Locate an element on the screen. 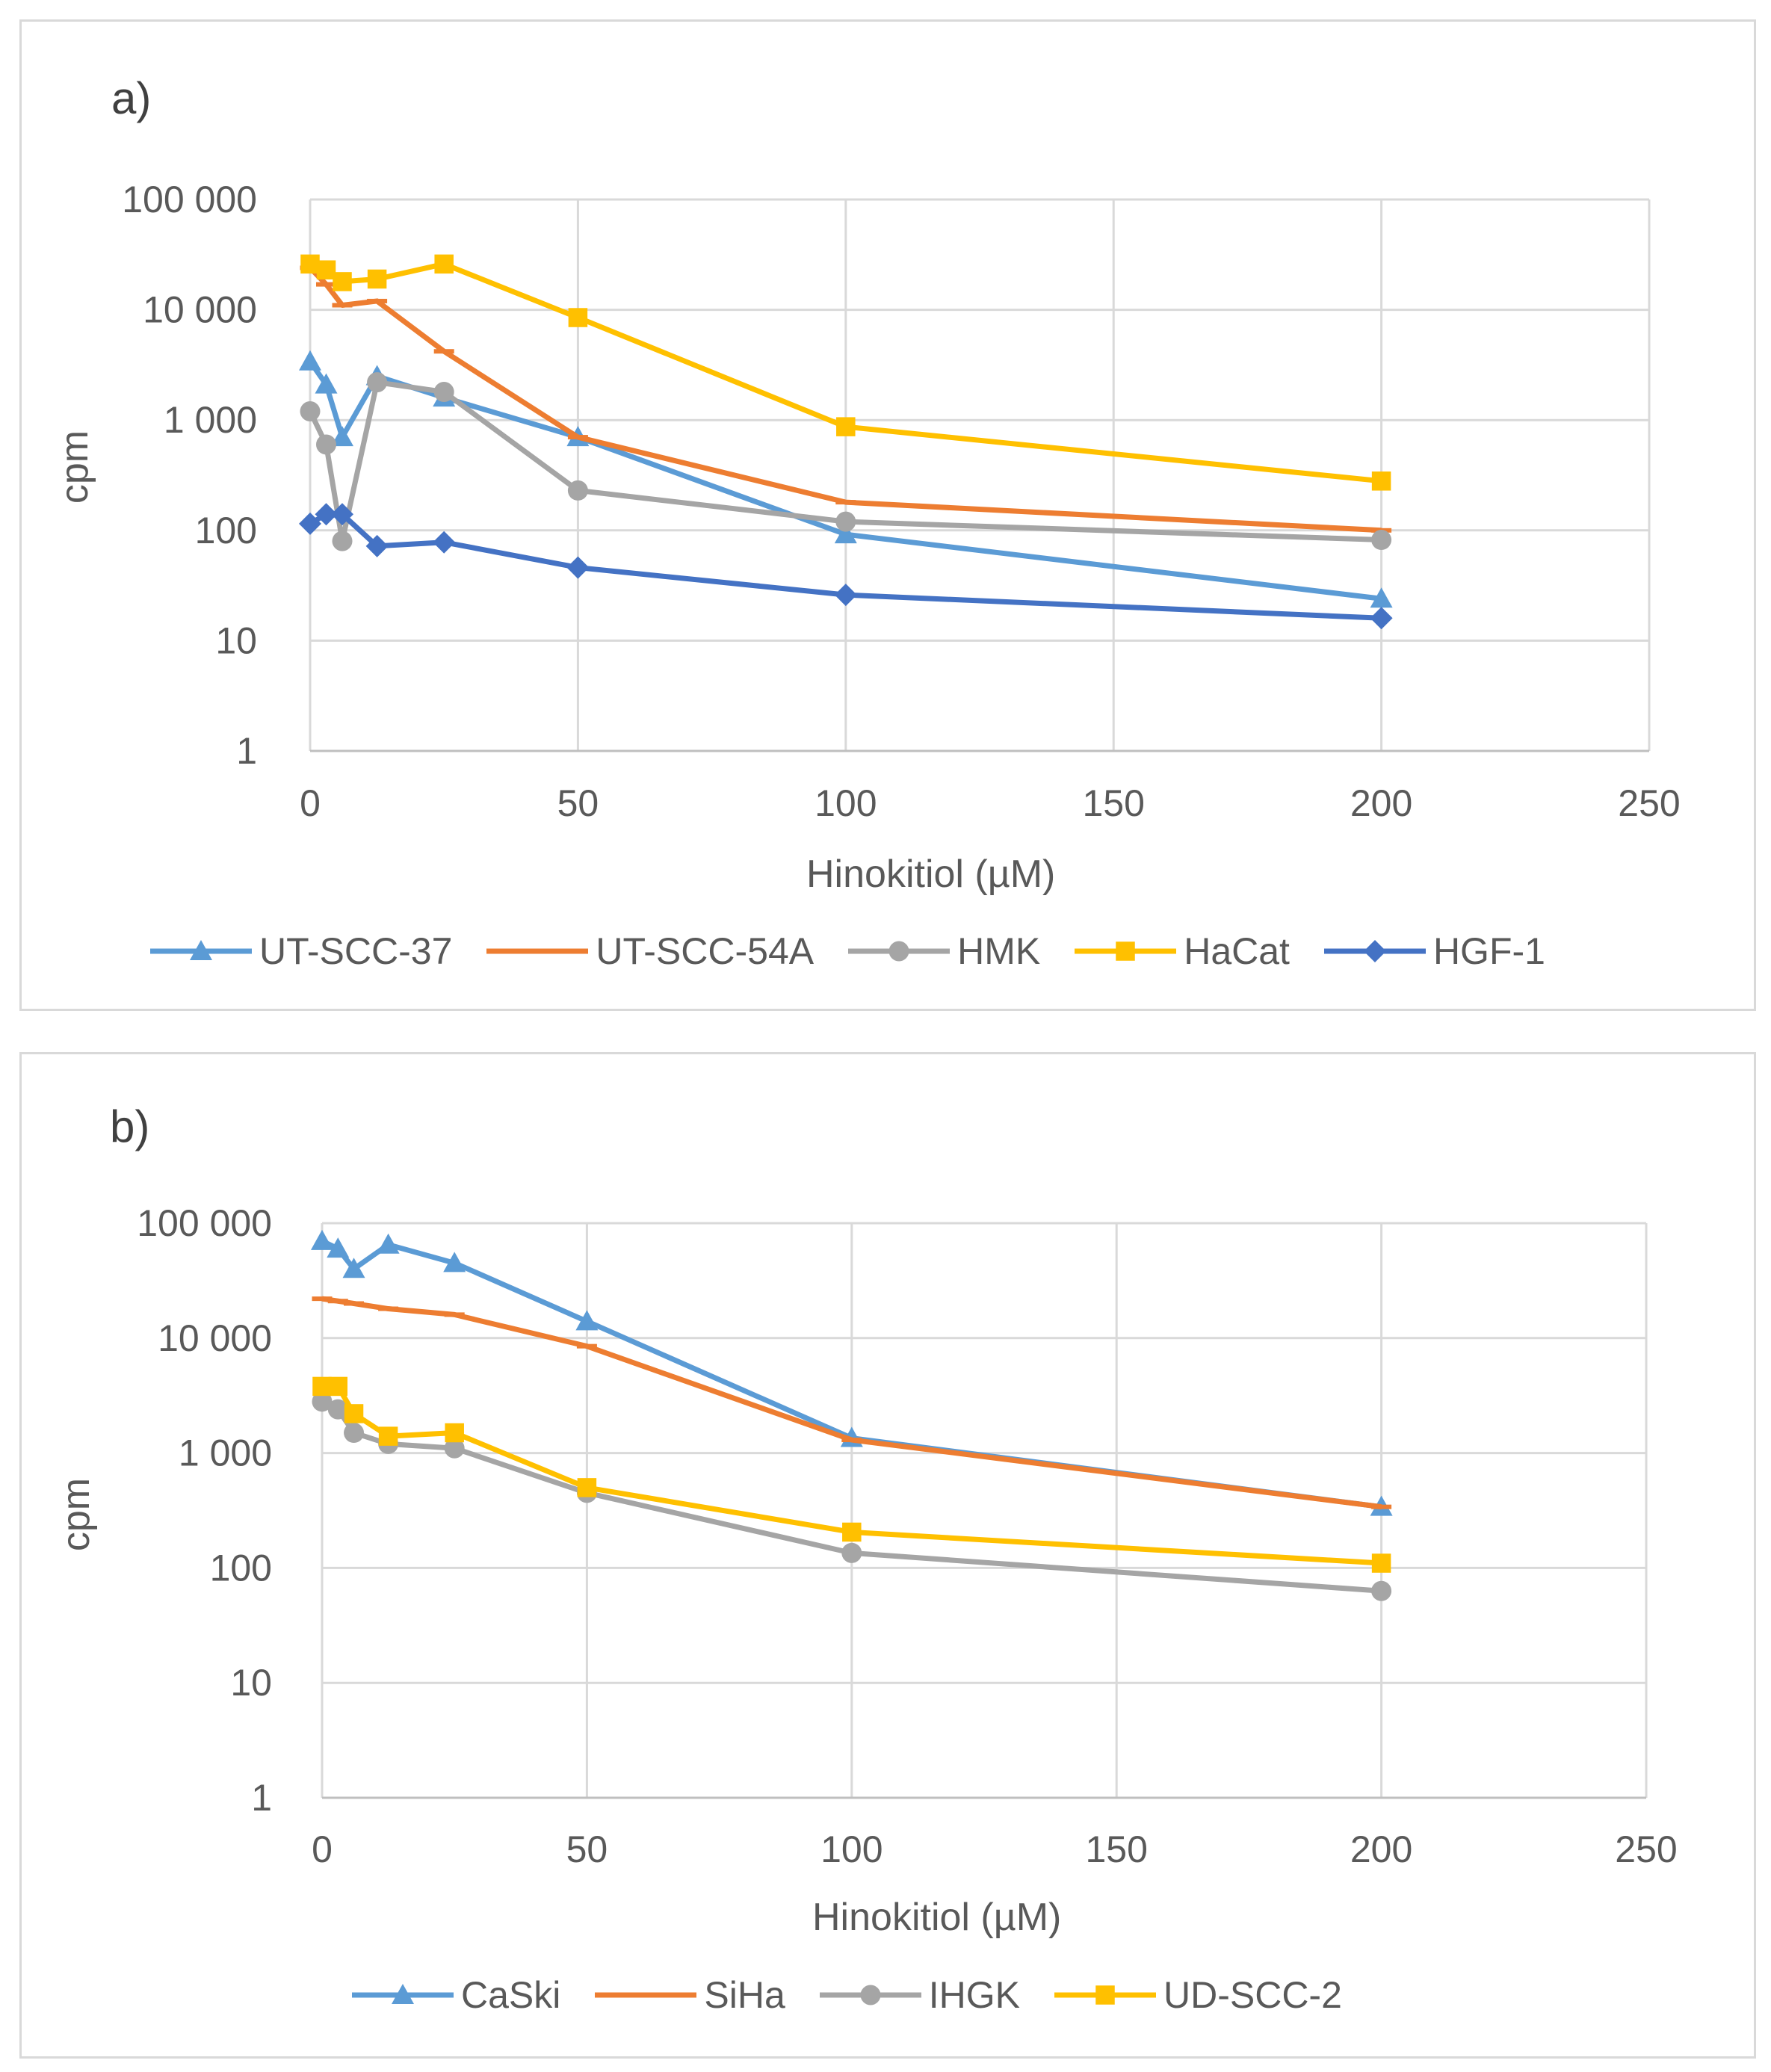 This screenshot has height=2072, width=1771. series-hmk is located at coordinates (846, 461).